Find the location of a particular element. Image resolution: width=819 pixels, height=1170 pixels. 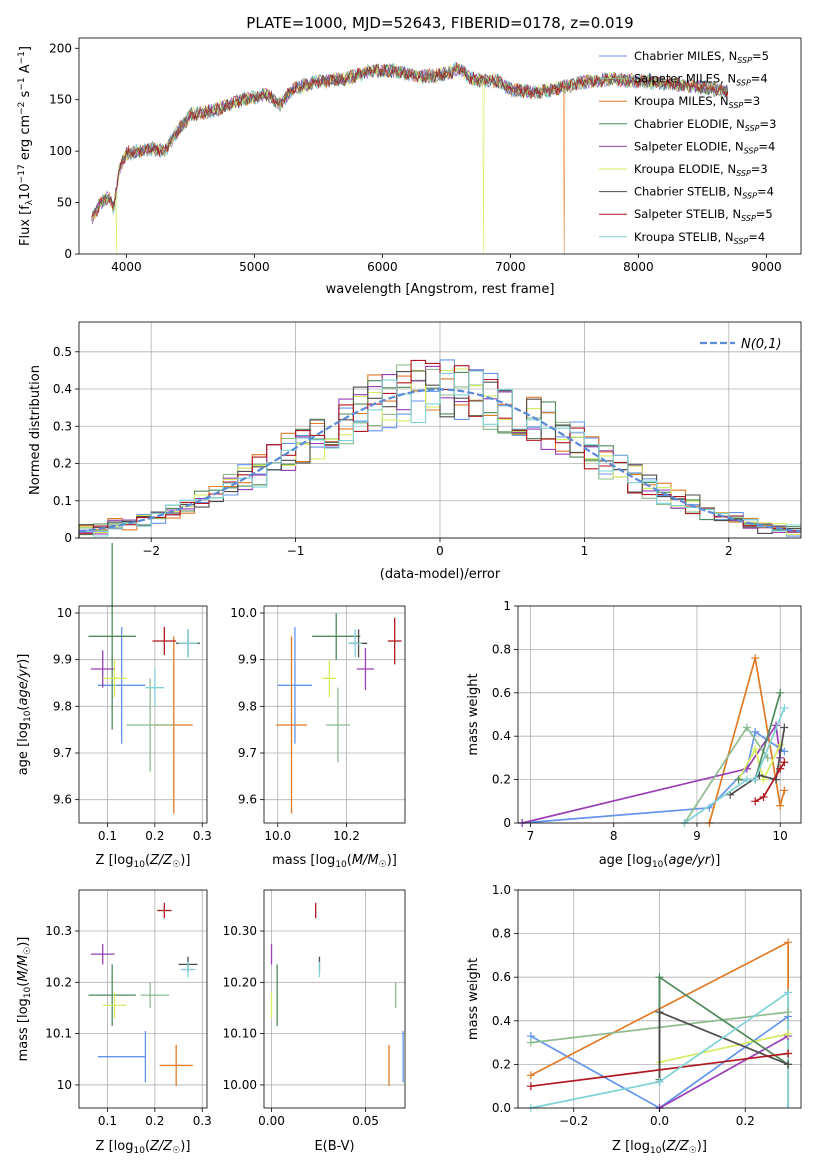

x-tick-label: 0.1 is located at coordinates (107, 1121).